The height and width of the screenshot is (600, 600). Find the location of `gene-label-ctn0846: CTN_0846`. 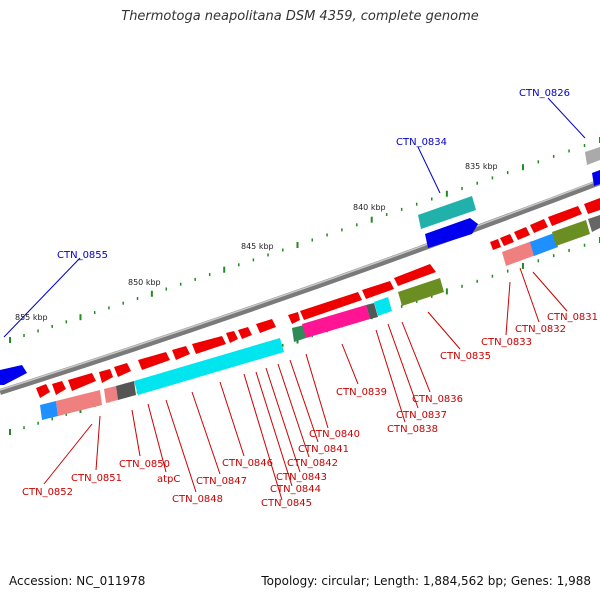

gene-label-ctn0846: CTN_0846 is located at coordinates (247, 463).